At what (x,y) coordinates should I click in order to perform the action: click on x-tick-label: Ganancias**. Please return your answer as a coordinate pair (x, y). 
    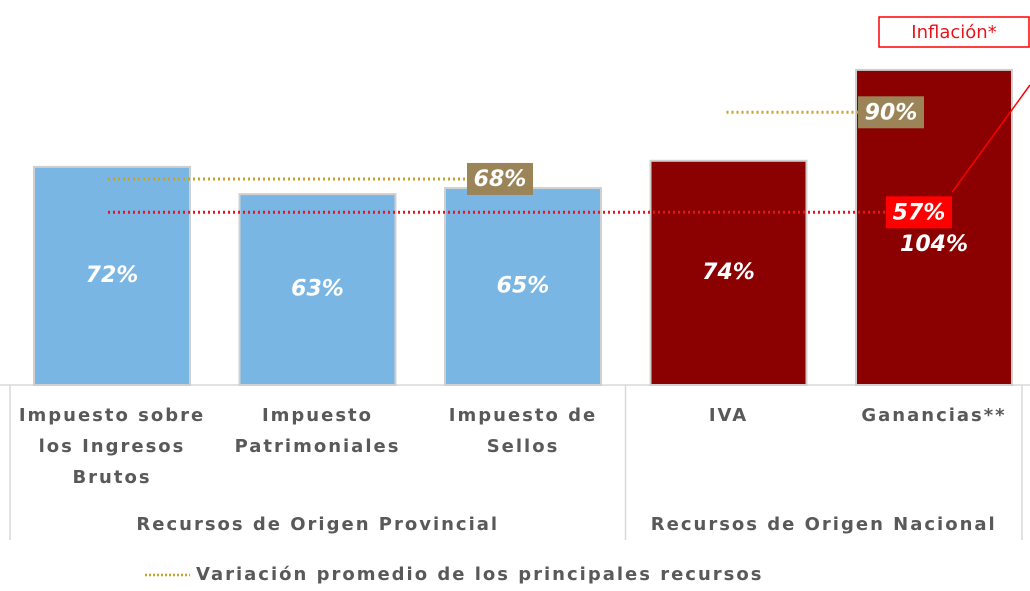
    Looking at the image, I should click on (934, 415).